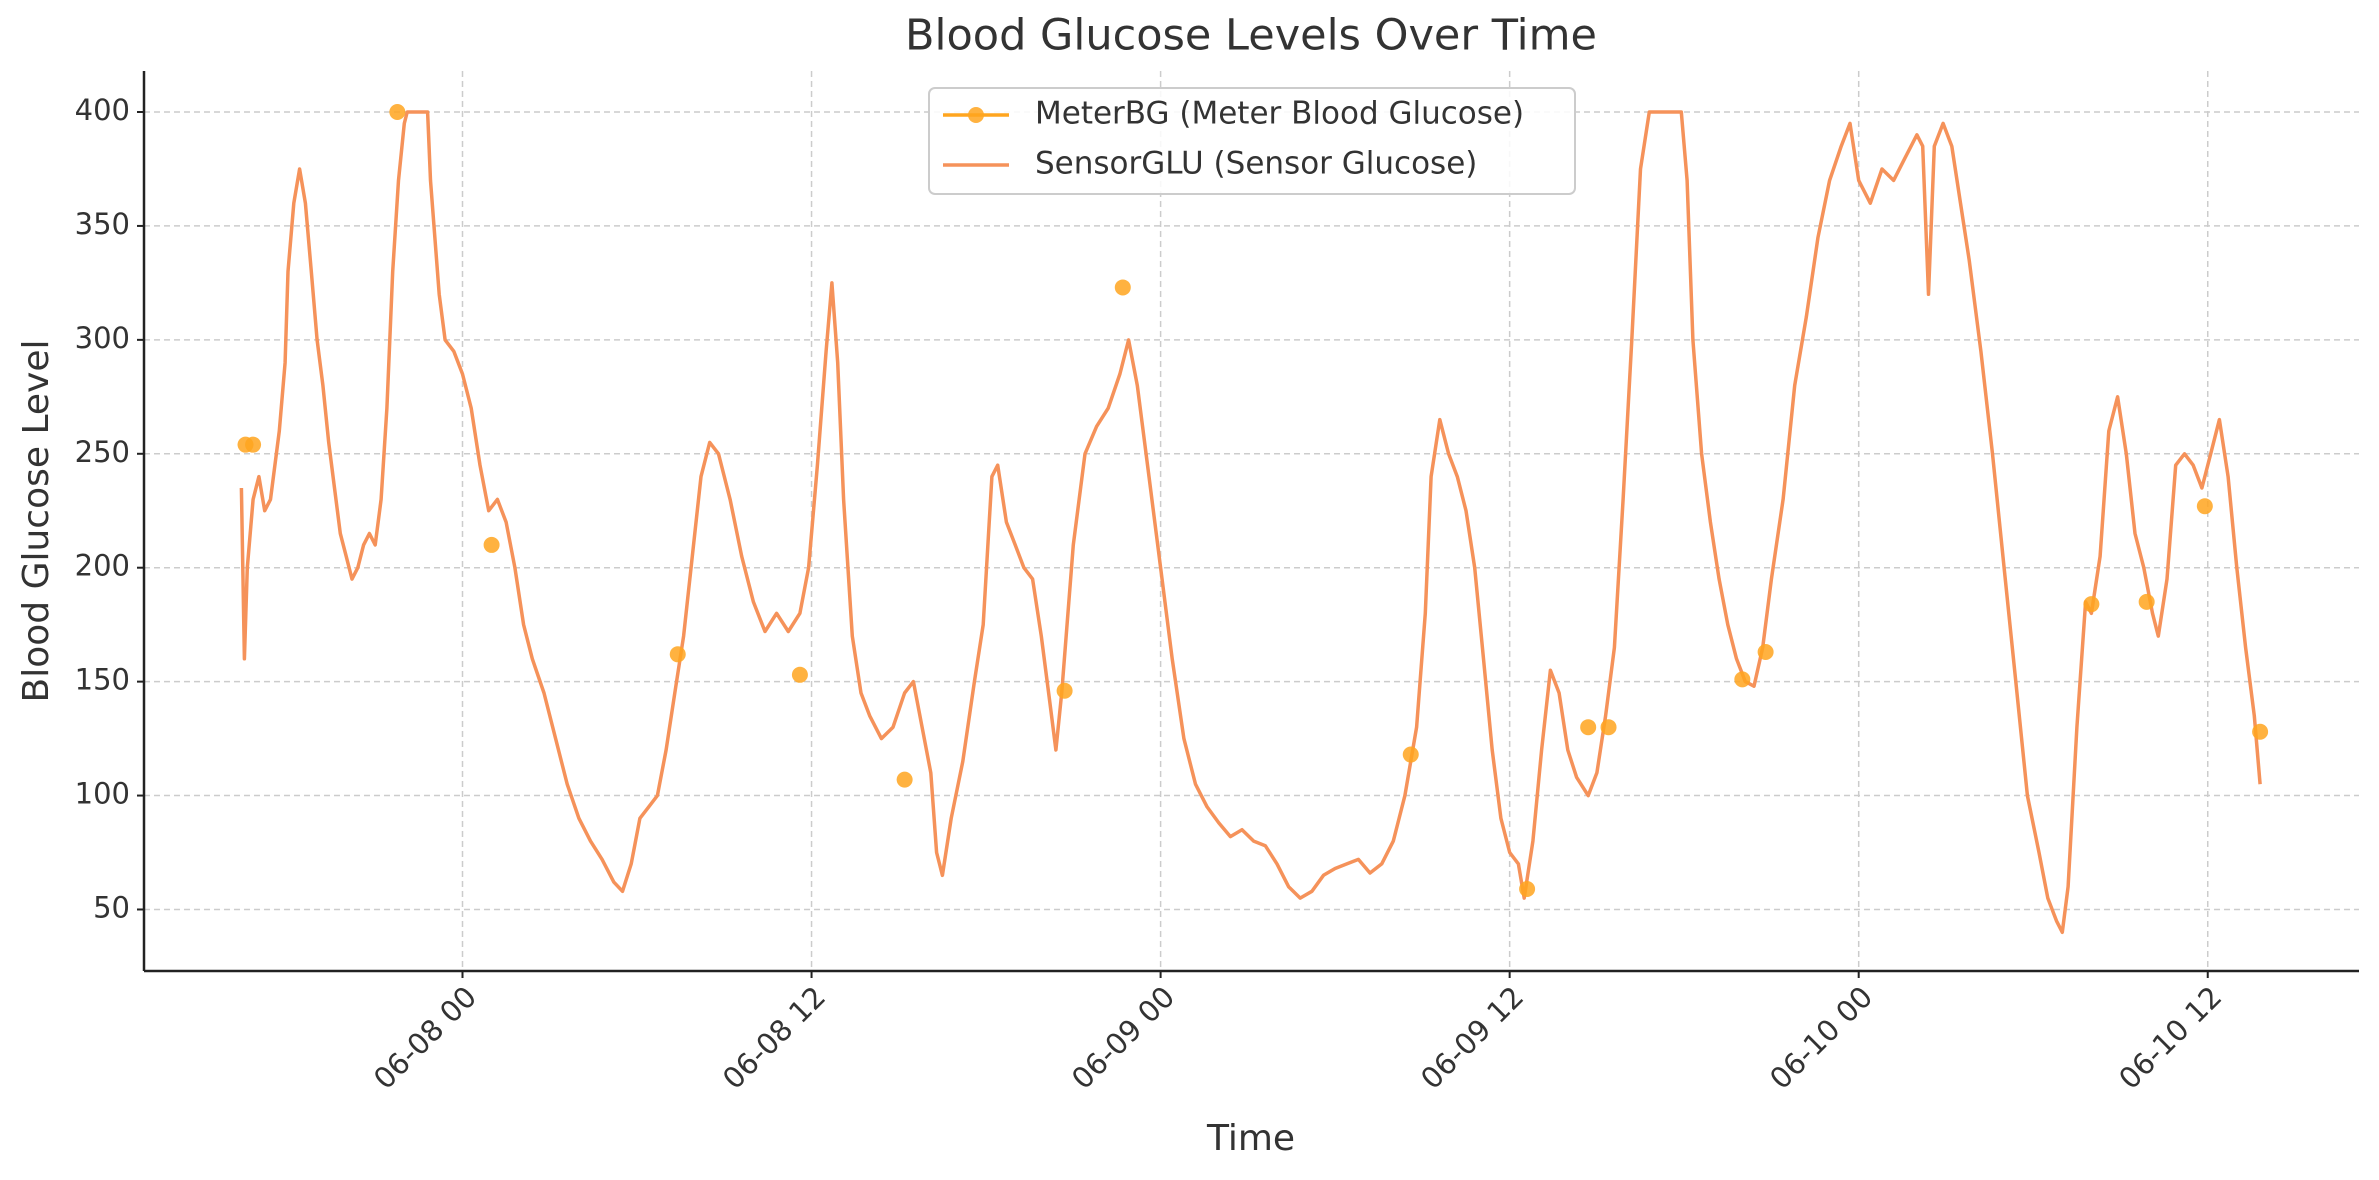  I want to click on legend-marker, so click(976, 115).